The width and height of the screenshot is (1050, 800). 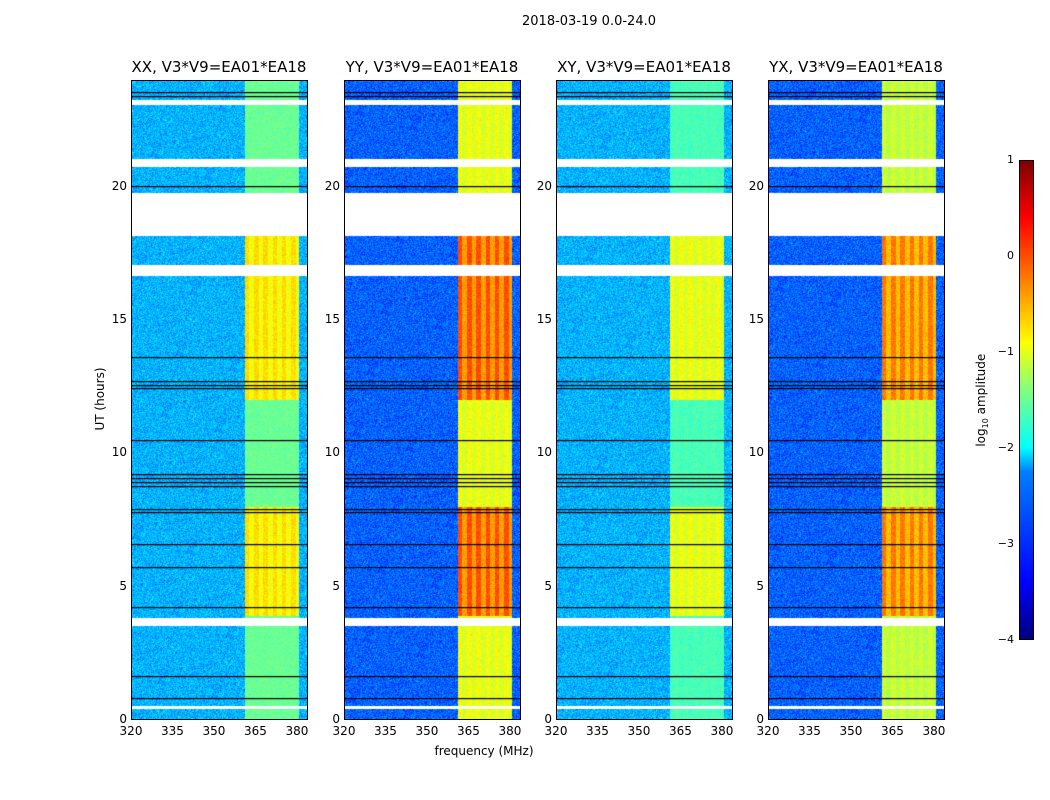 What do you see at coordinates (484, 751) in the screenshot?
I see `x-axis-label: frequency (MHz)` at bounding box center [484, 751].